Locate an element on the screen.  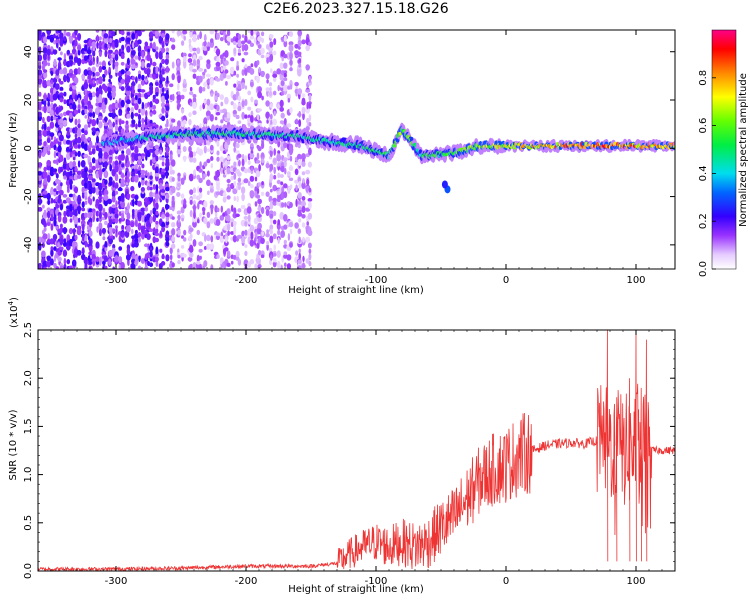
x-tick-label: -100 is located at coordinates (376, 581).